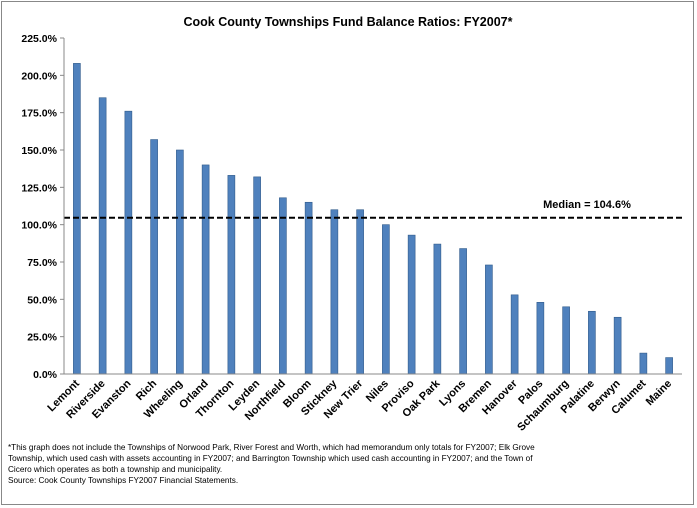  I want to click on y-tick-label: 75.0%, so click(42, 263).